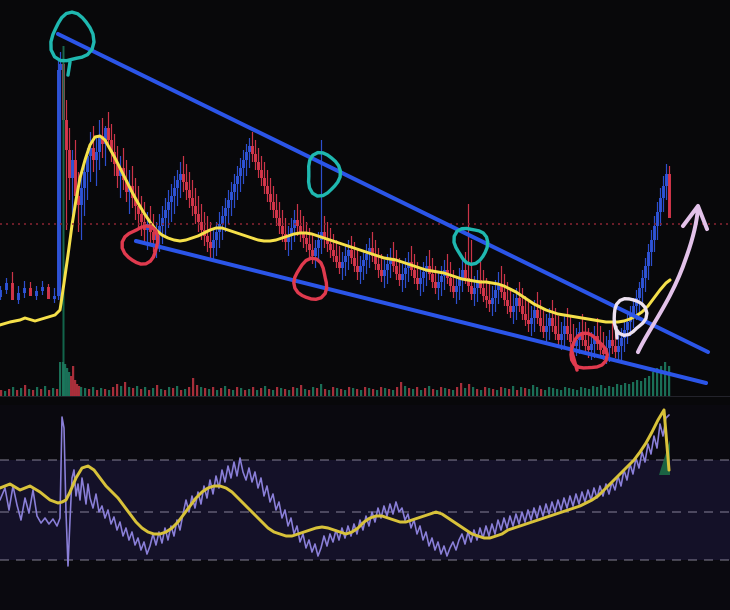 This screenshot has height=610, width=730. What do you see at coordinates (630, 317) in the screenshot?
I see `annotation-white-circle` at bounding box center [630, 317].